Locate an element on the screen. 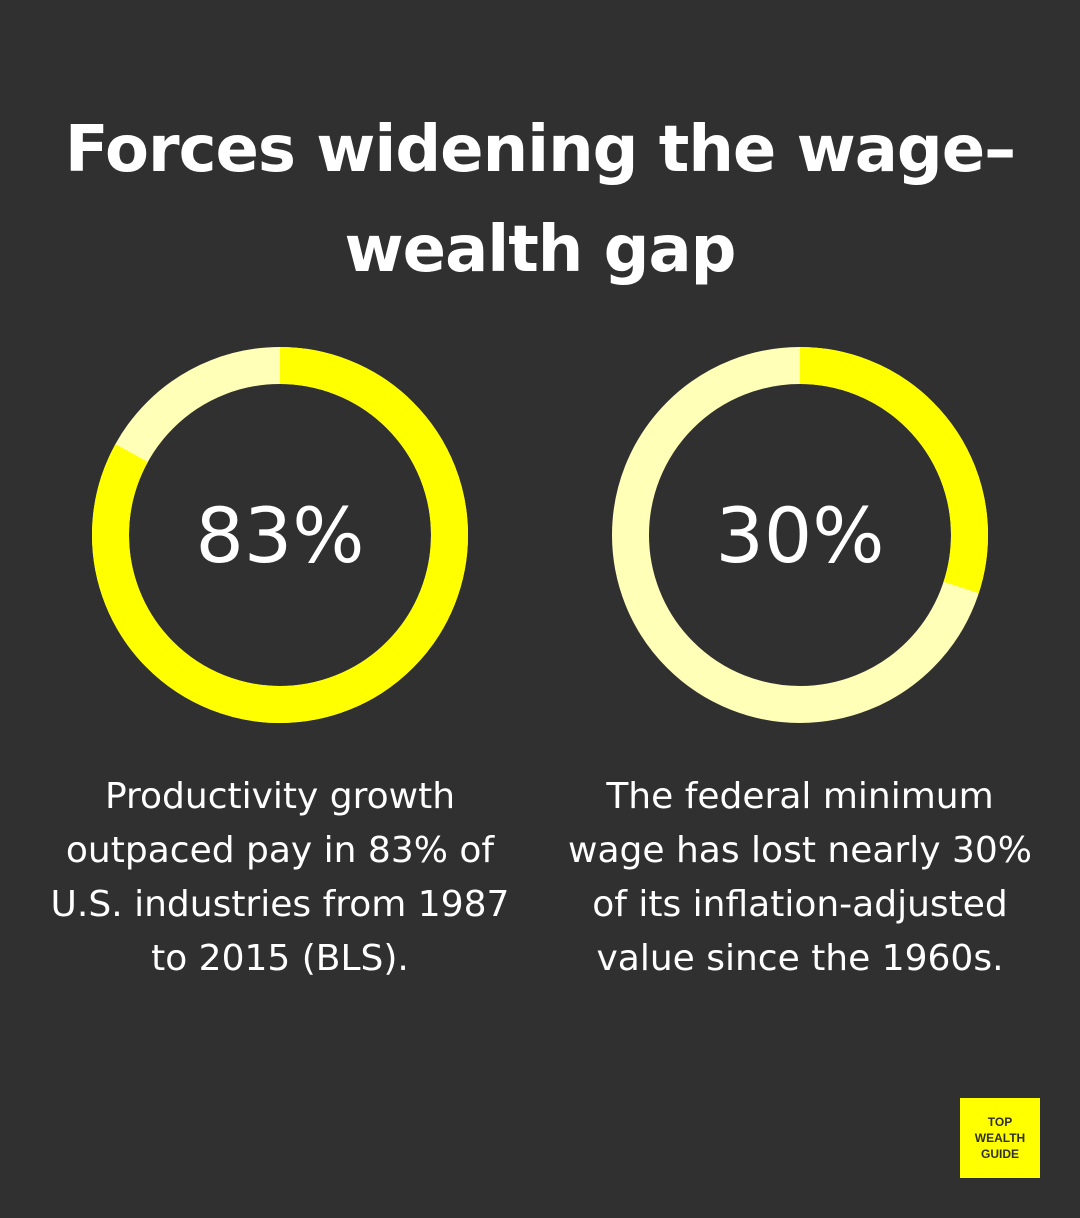 Image resolution: width=1080 pixels, height=1218 pixels. logo-line: TOP is located at coordinates (1000, 1122).